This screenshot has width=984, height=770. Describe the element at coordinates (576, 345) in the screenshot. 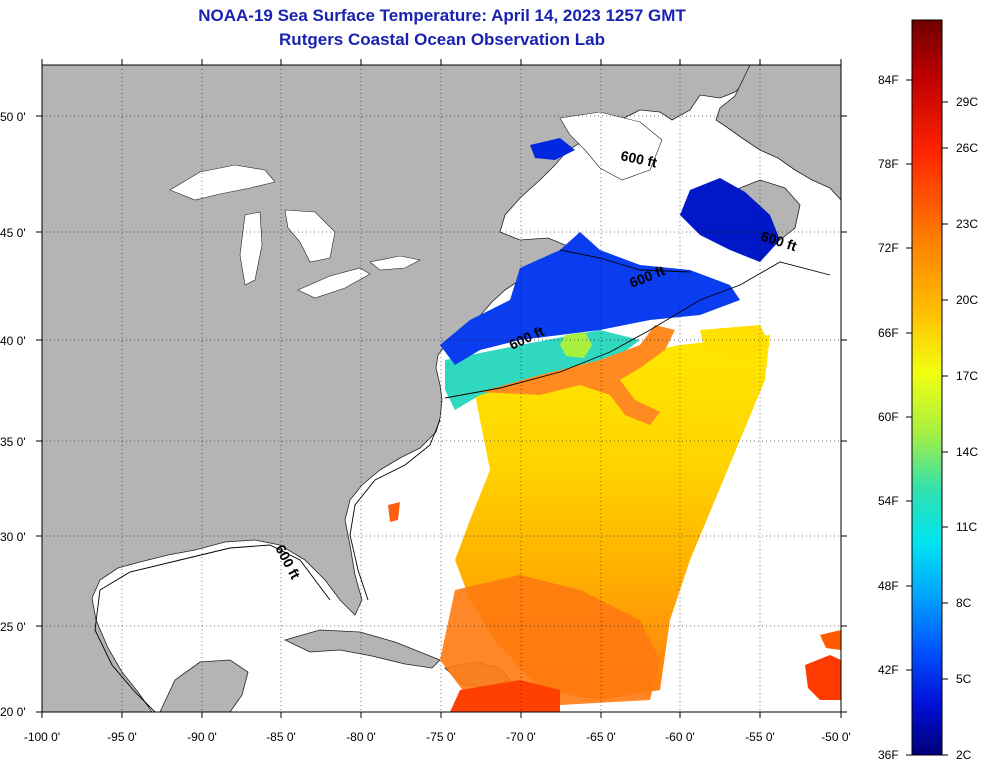

I see `warm-eddy` at that location.